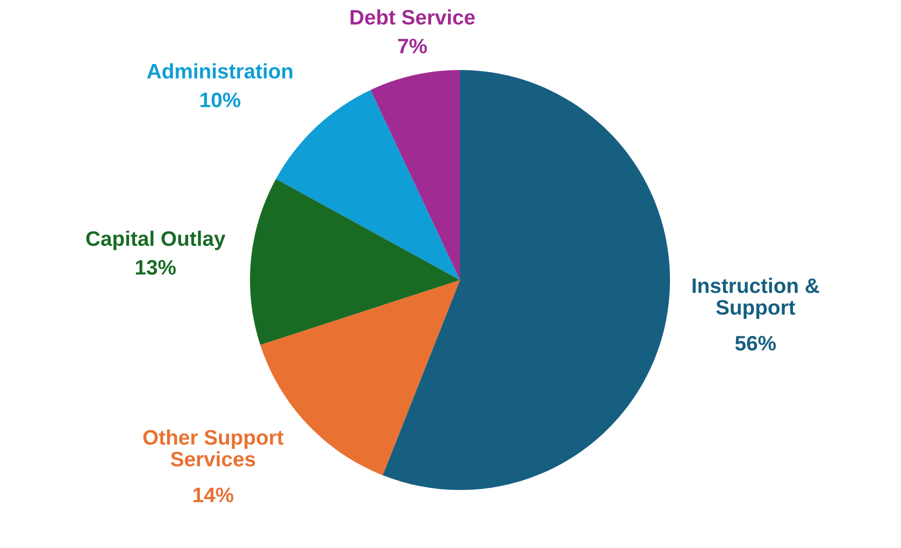 The height and width of the screenshot is (548, 901). Describe the element at coordinates (213, 448) in the screenshot. I see `slice-label: Other Support Services` at that location.